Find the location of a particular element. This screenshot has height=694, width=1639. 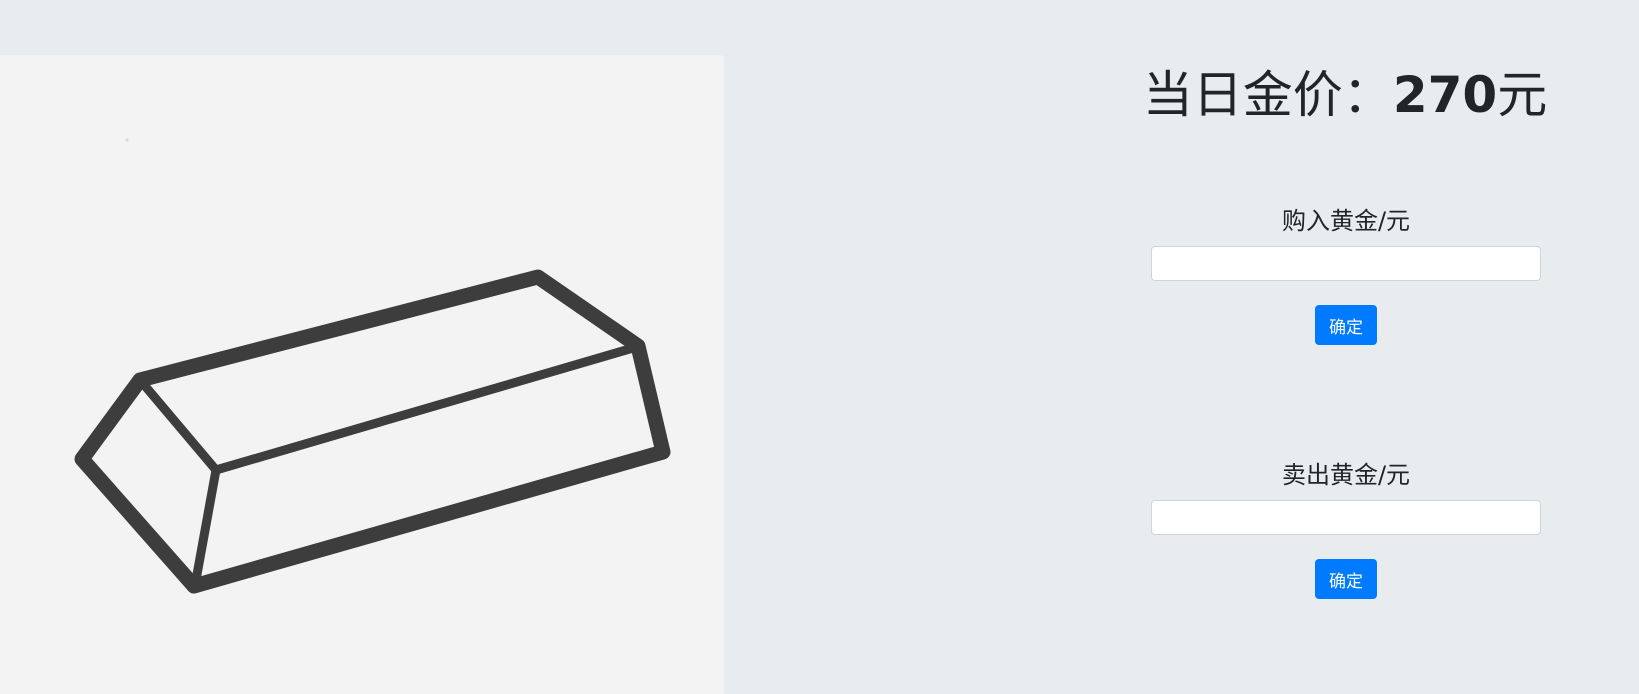

sell-confirm-button: 确定 is located at coordinates (1346, 579).